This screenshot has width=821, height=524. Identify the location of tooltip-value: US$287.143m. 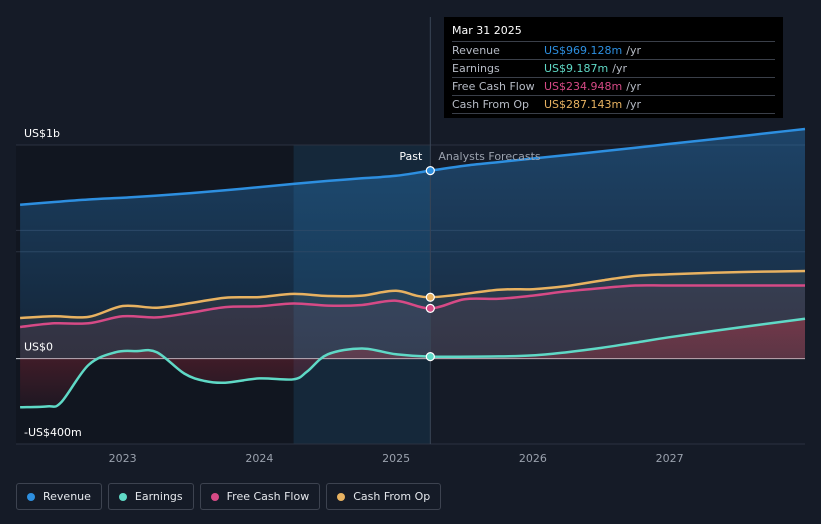
(583, 104).